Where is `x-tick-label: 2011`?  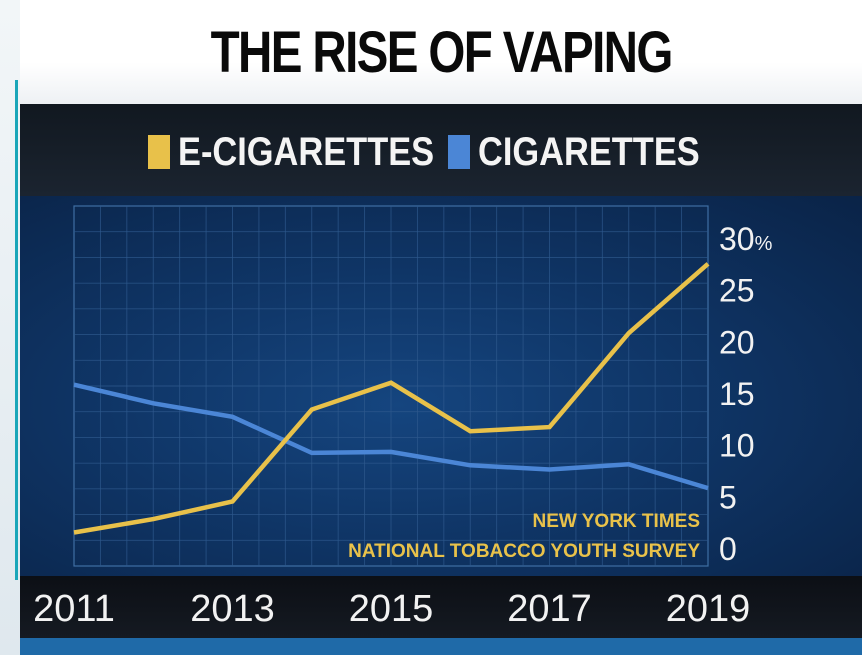
x-tick-label: 2011 is located at coordinates (74, 609).